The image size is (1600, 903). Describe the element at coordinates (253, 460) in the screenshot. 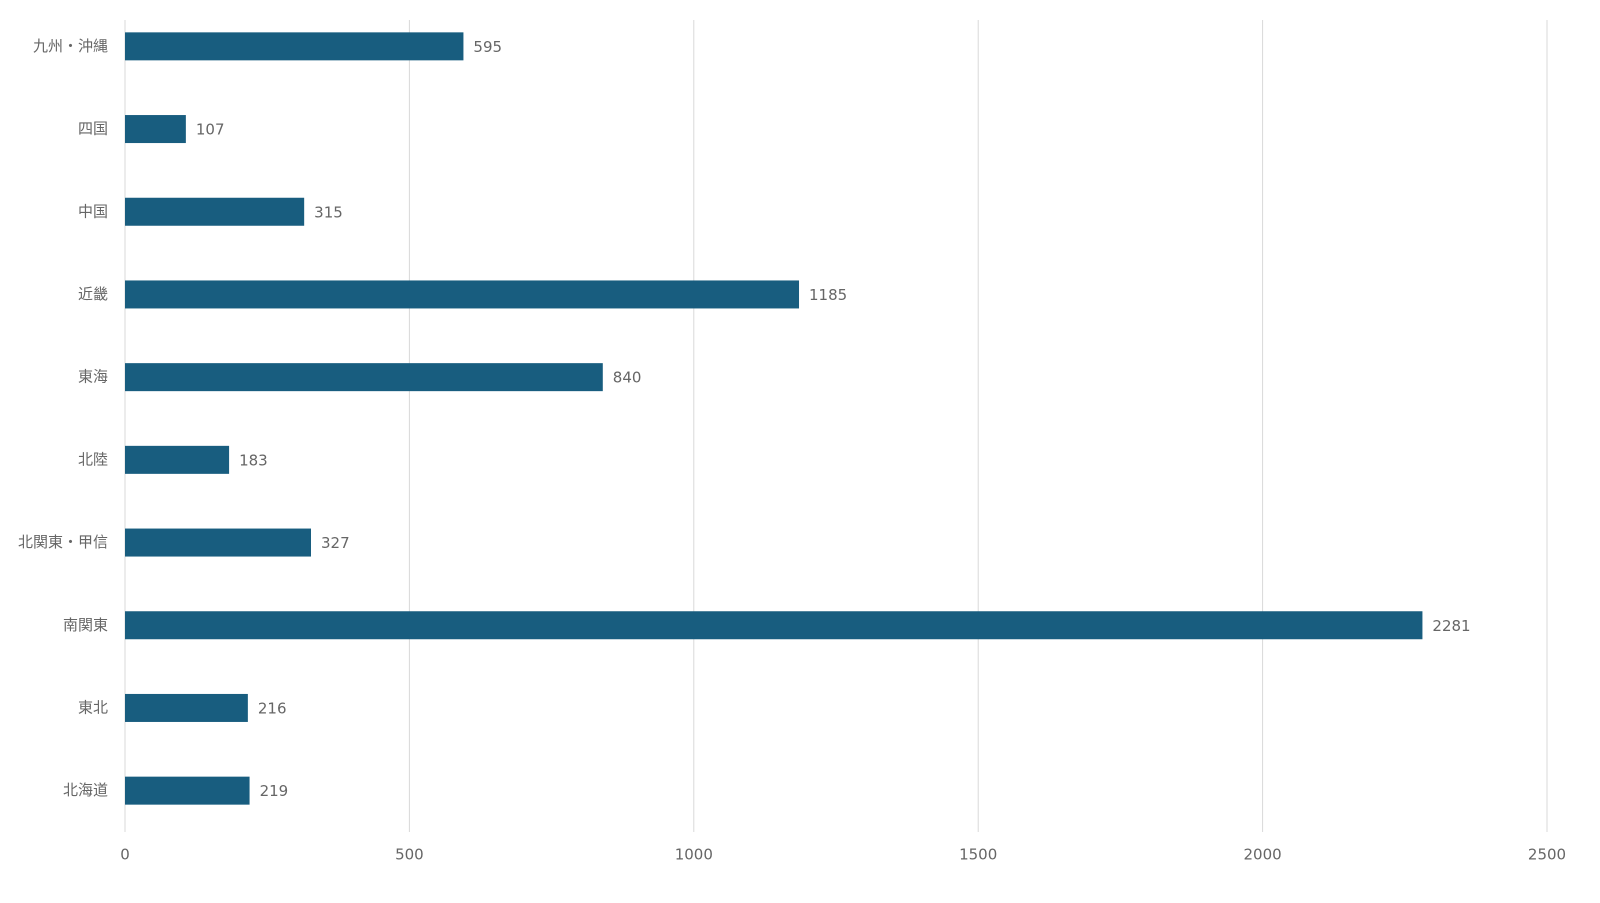

I see `value-label: 183` at that location.